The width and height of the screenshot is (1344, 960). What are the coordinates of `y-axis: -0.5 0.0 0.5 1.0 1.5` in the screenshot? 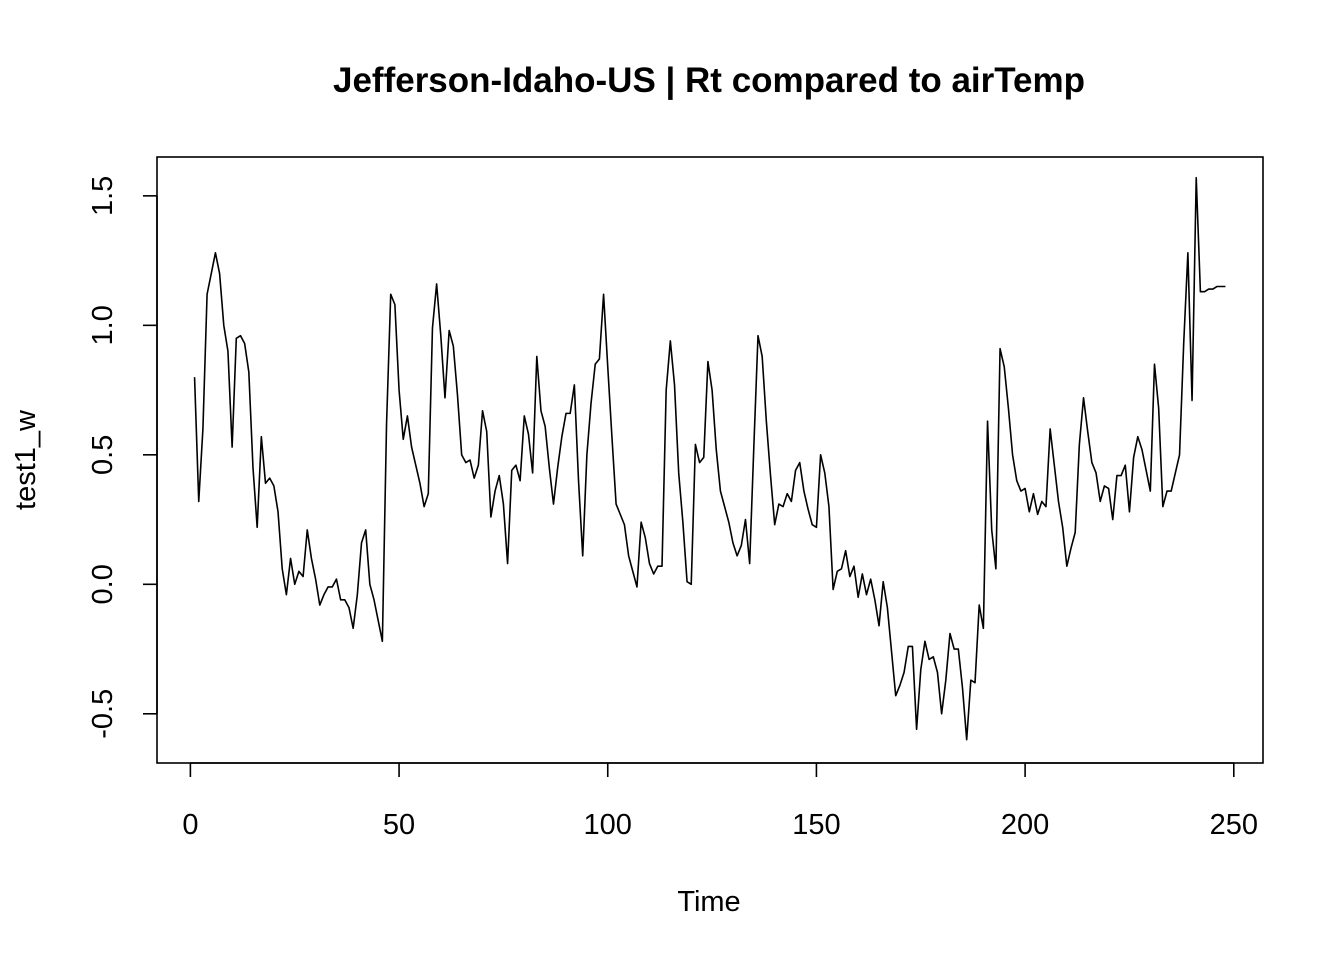 It's located at (122, 457).